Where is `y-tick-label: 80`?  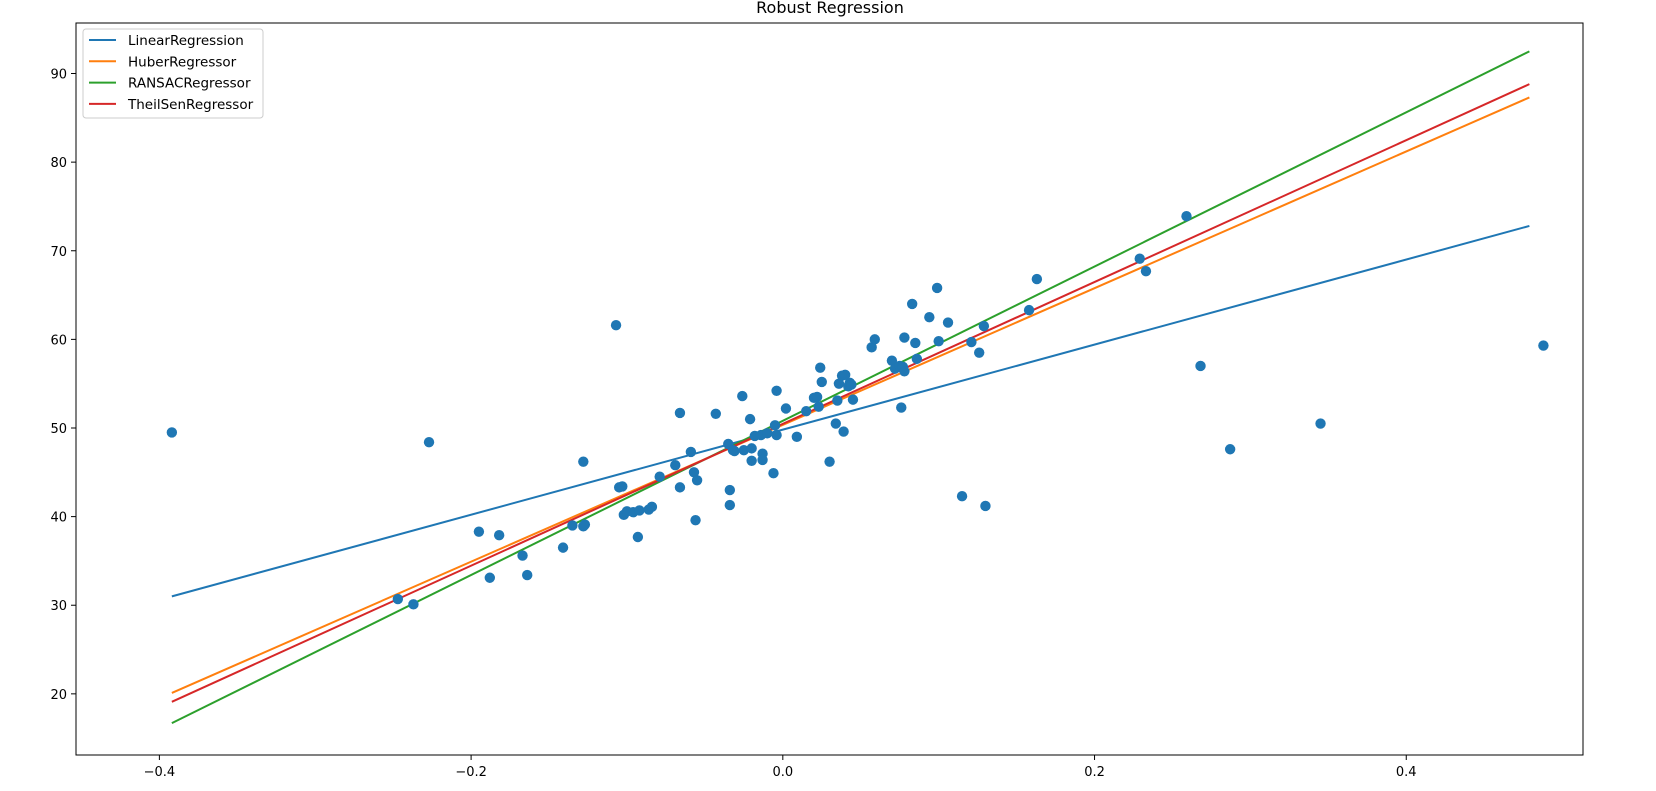
y-tick-label: 80 is located at coordinates (58, 163).